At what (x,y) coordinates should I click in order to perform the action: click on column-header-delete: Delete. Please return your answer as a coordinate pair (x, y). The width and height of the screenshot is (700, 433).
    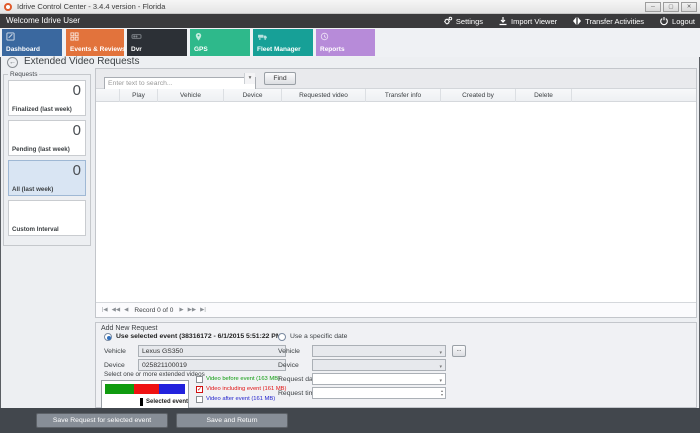
    Looking at the image, I should click on (544, 95).